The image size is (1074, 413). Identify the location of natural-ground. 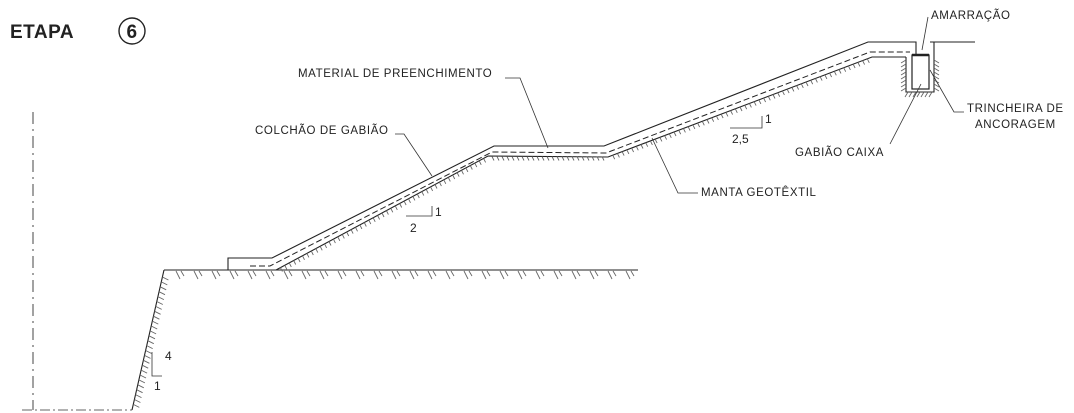
(401, 274).